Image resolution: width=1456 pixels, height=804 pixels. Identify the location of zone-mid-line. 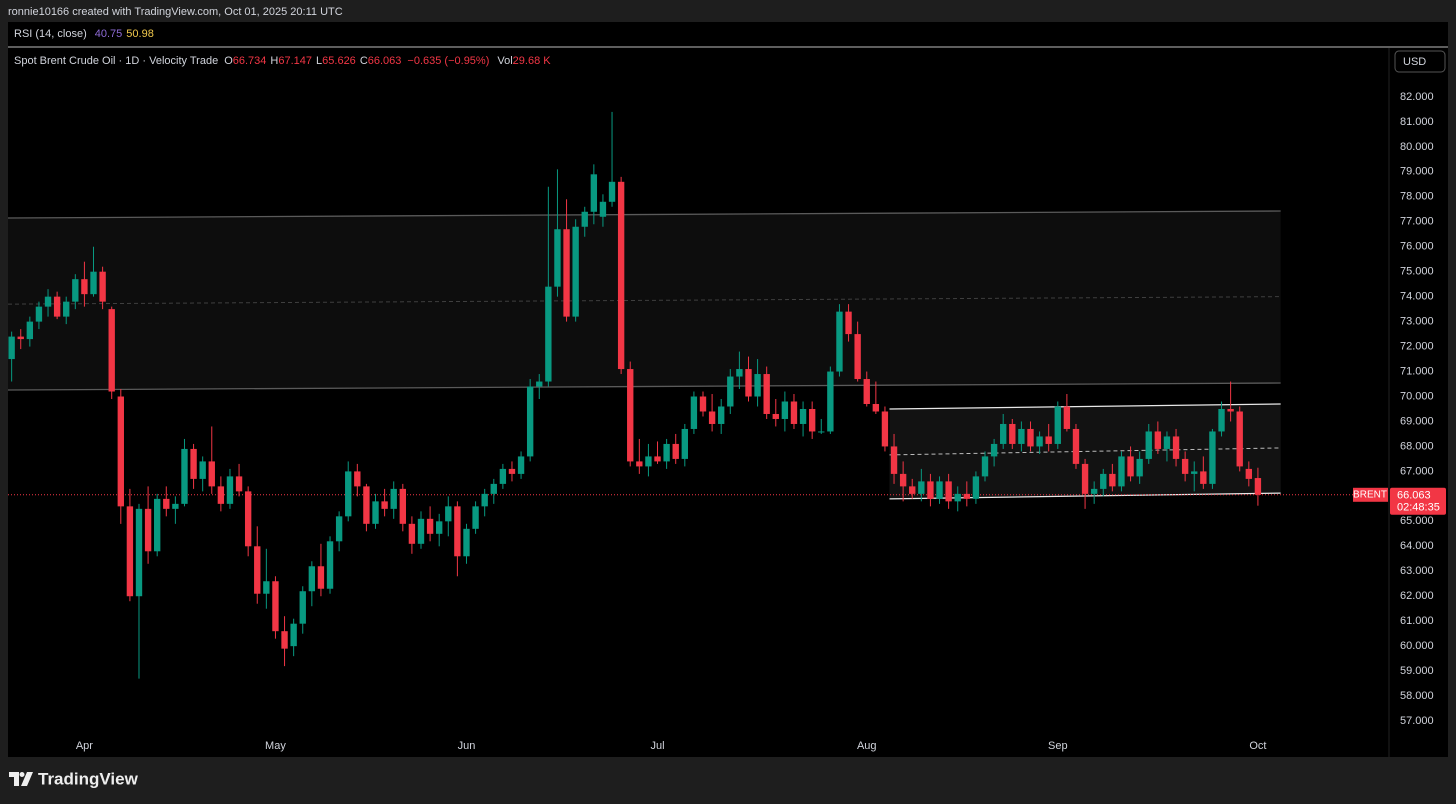
(644, 300).